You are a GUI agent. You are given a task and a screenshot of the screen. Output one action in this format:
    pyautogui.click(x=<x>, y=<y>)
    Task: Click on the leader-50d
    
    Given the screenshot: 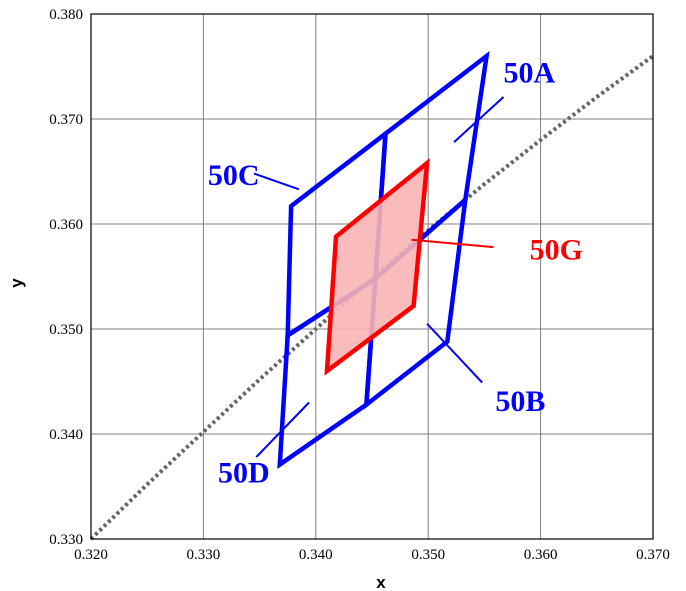 What is the action you would take?
    pyautogui.click(x=282, y=429)
    